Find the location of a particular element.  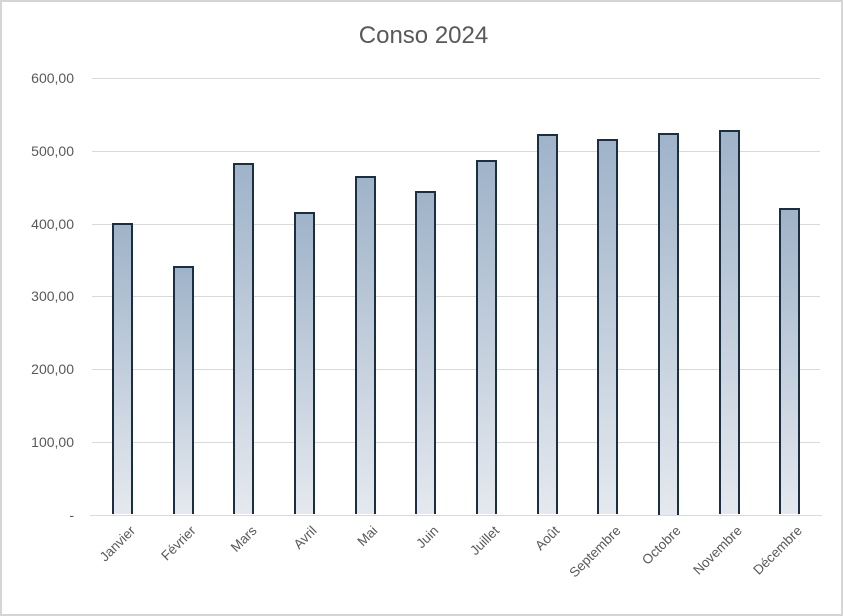

y-axis-label-100: 100,00 is located at coordinates (52, 441).